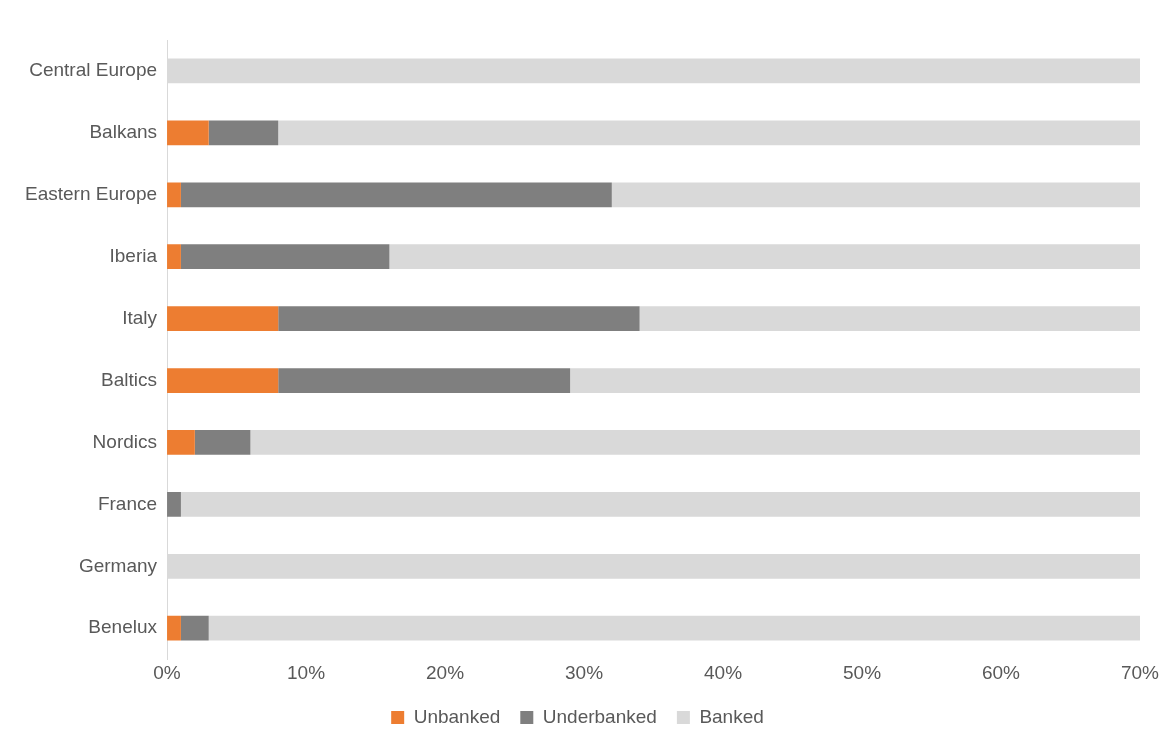  Describe the element at coordinates (140, 317) in the screenshot. I see `y-tick-label: Italy` at that location.